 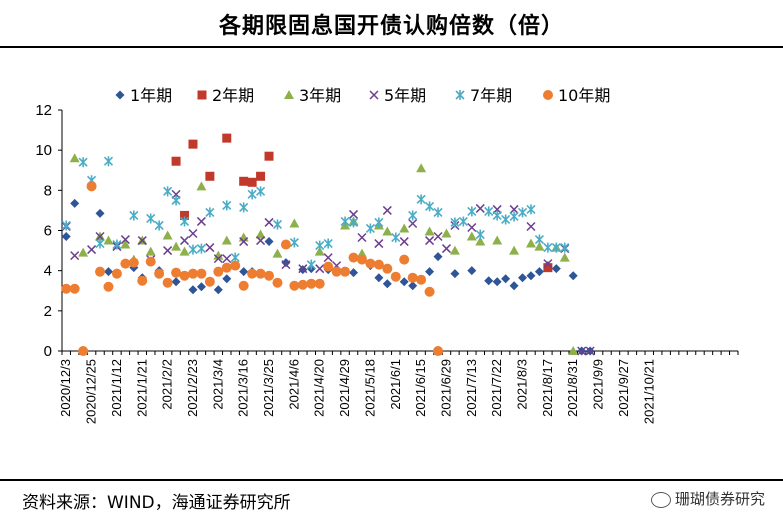 I want to click on legend-label: 7年期, so click(x=491, y=95).